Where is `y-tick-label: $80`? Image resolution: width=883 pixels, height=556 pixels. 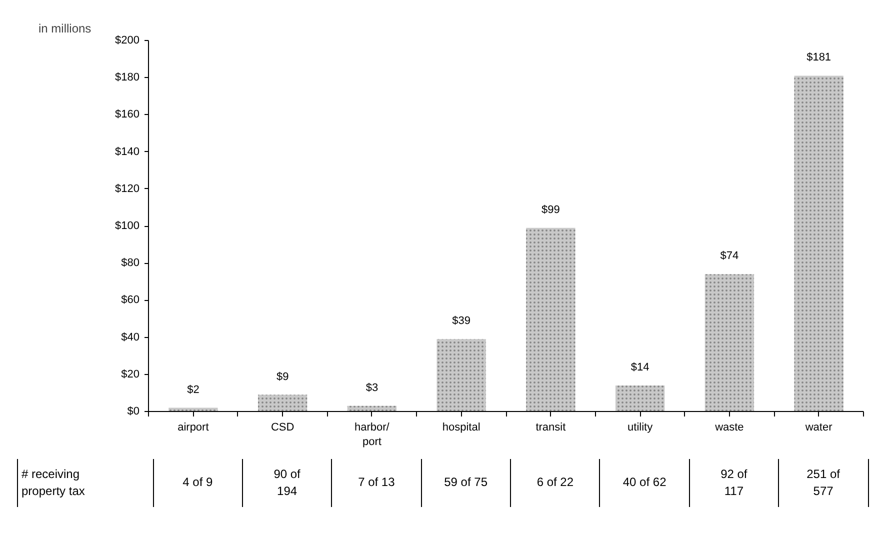
y-tick-label: $80 is located at coordinates (130, 263).